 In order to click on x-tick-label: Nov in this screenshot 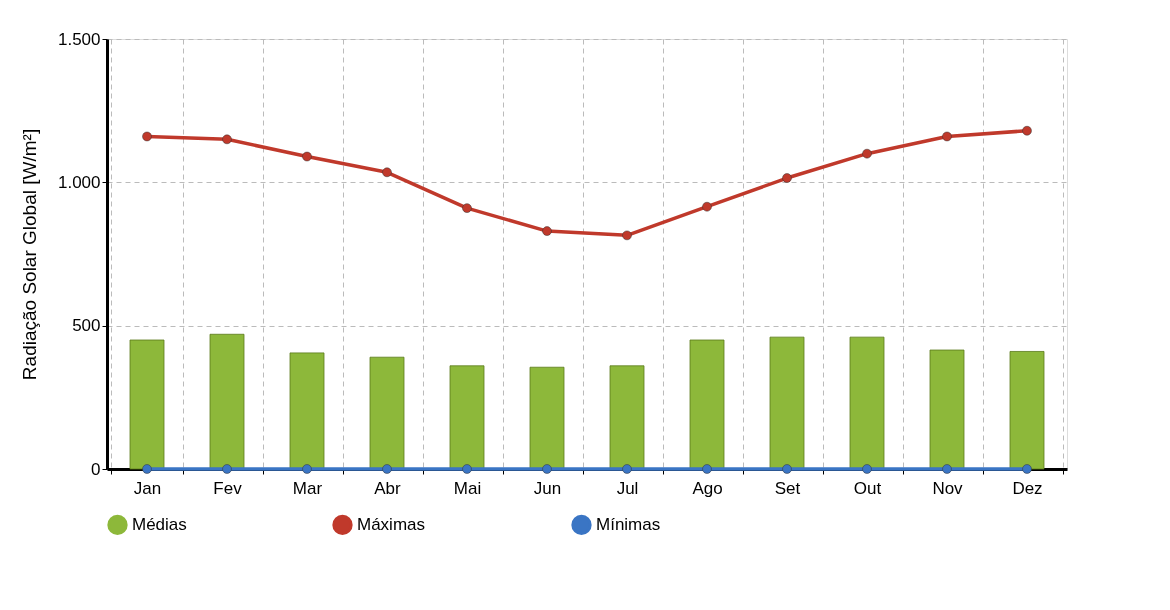, I will do `click(948, 488)`.